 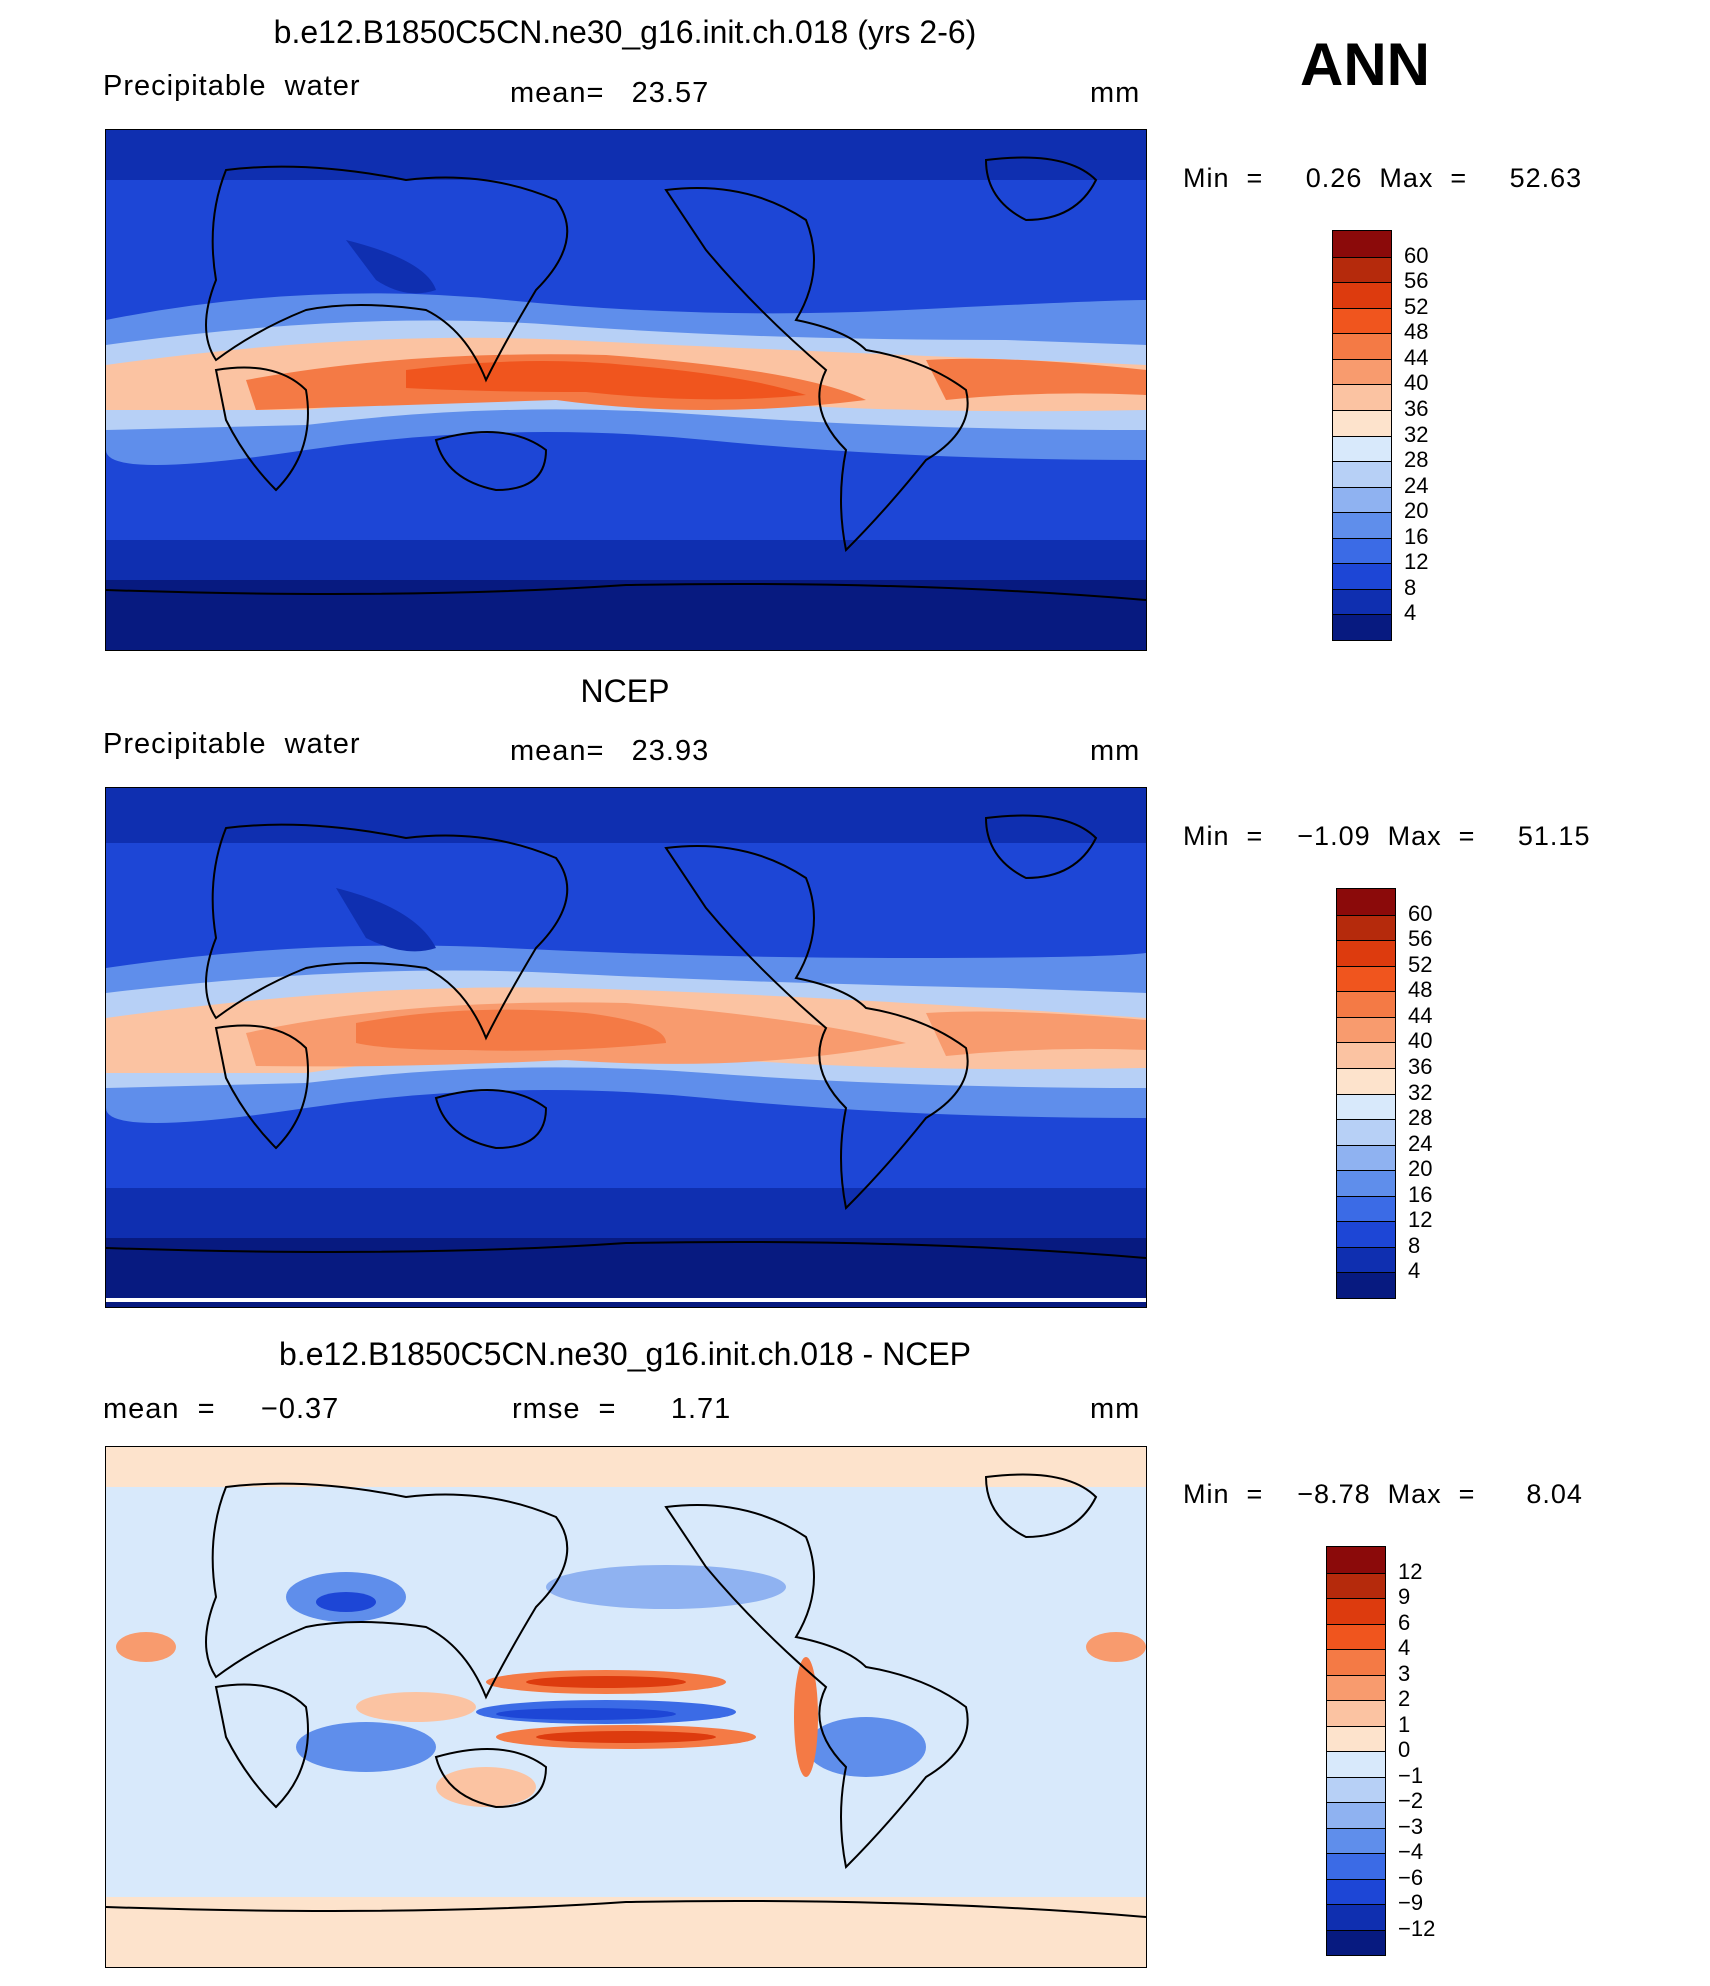 What do you see at coordinates (610, 93) in the screenshot?
I see `mean-label: mean= 23.57` at bounding box center [610, 93].